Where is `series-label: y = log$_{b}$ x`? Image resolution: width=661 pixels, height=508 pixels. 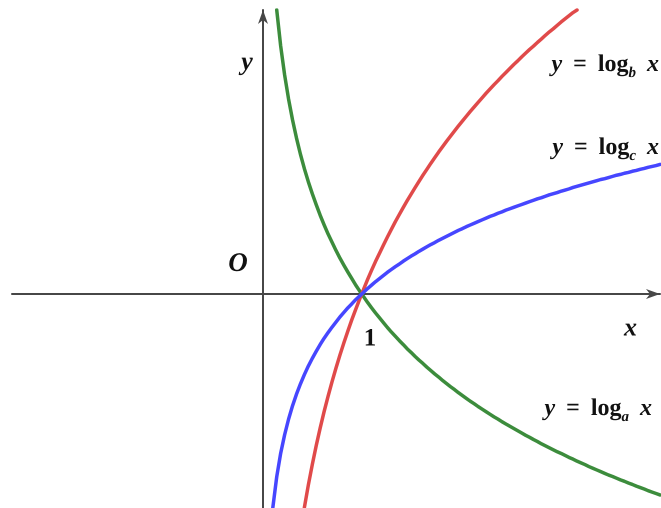
series-label: y = log$_{b}$ x is located at coordinates (605, 65).